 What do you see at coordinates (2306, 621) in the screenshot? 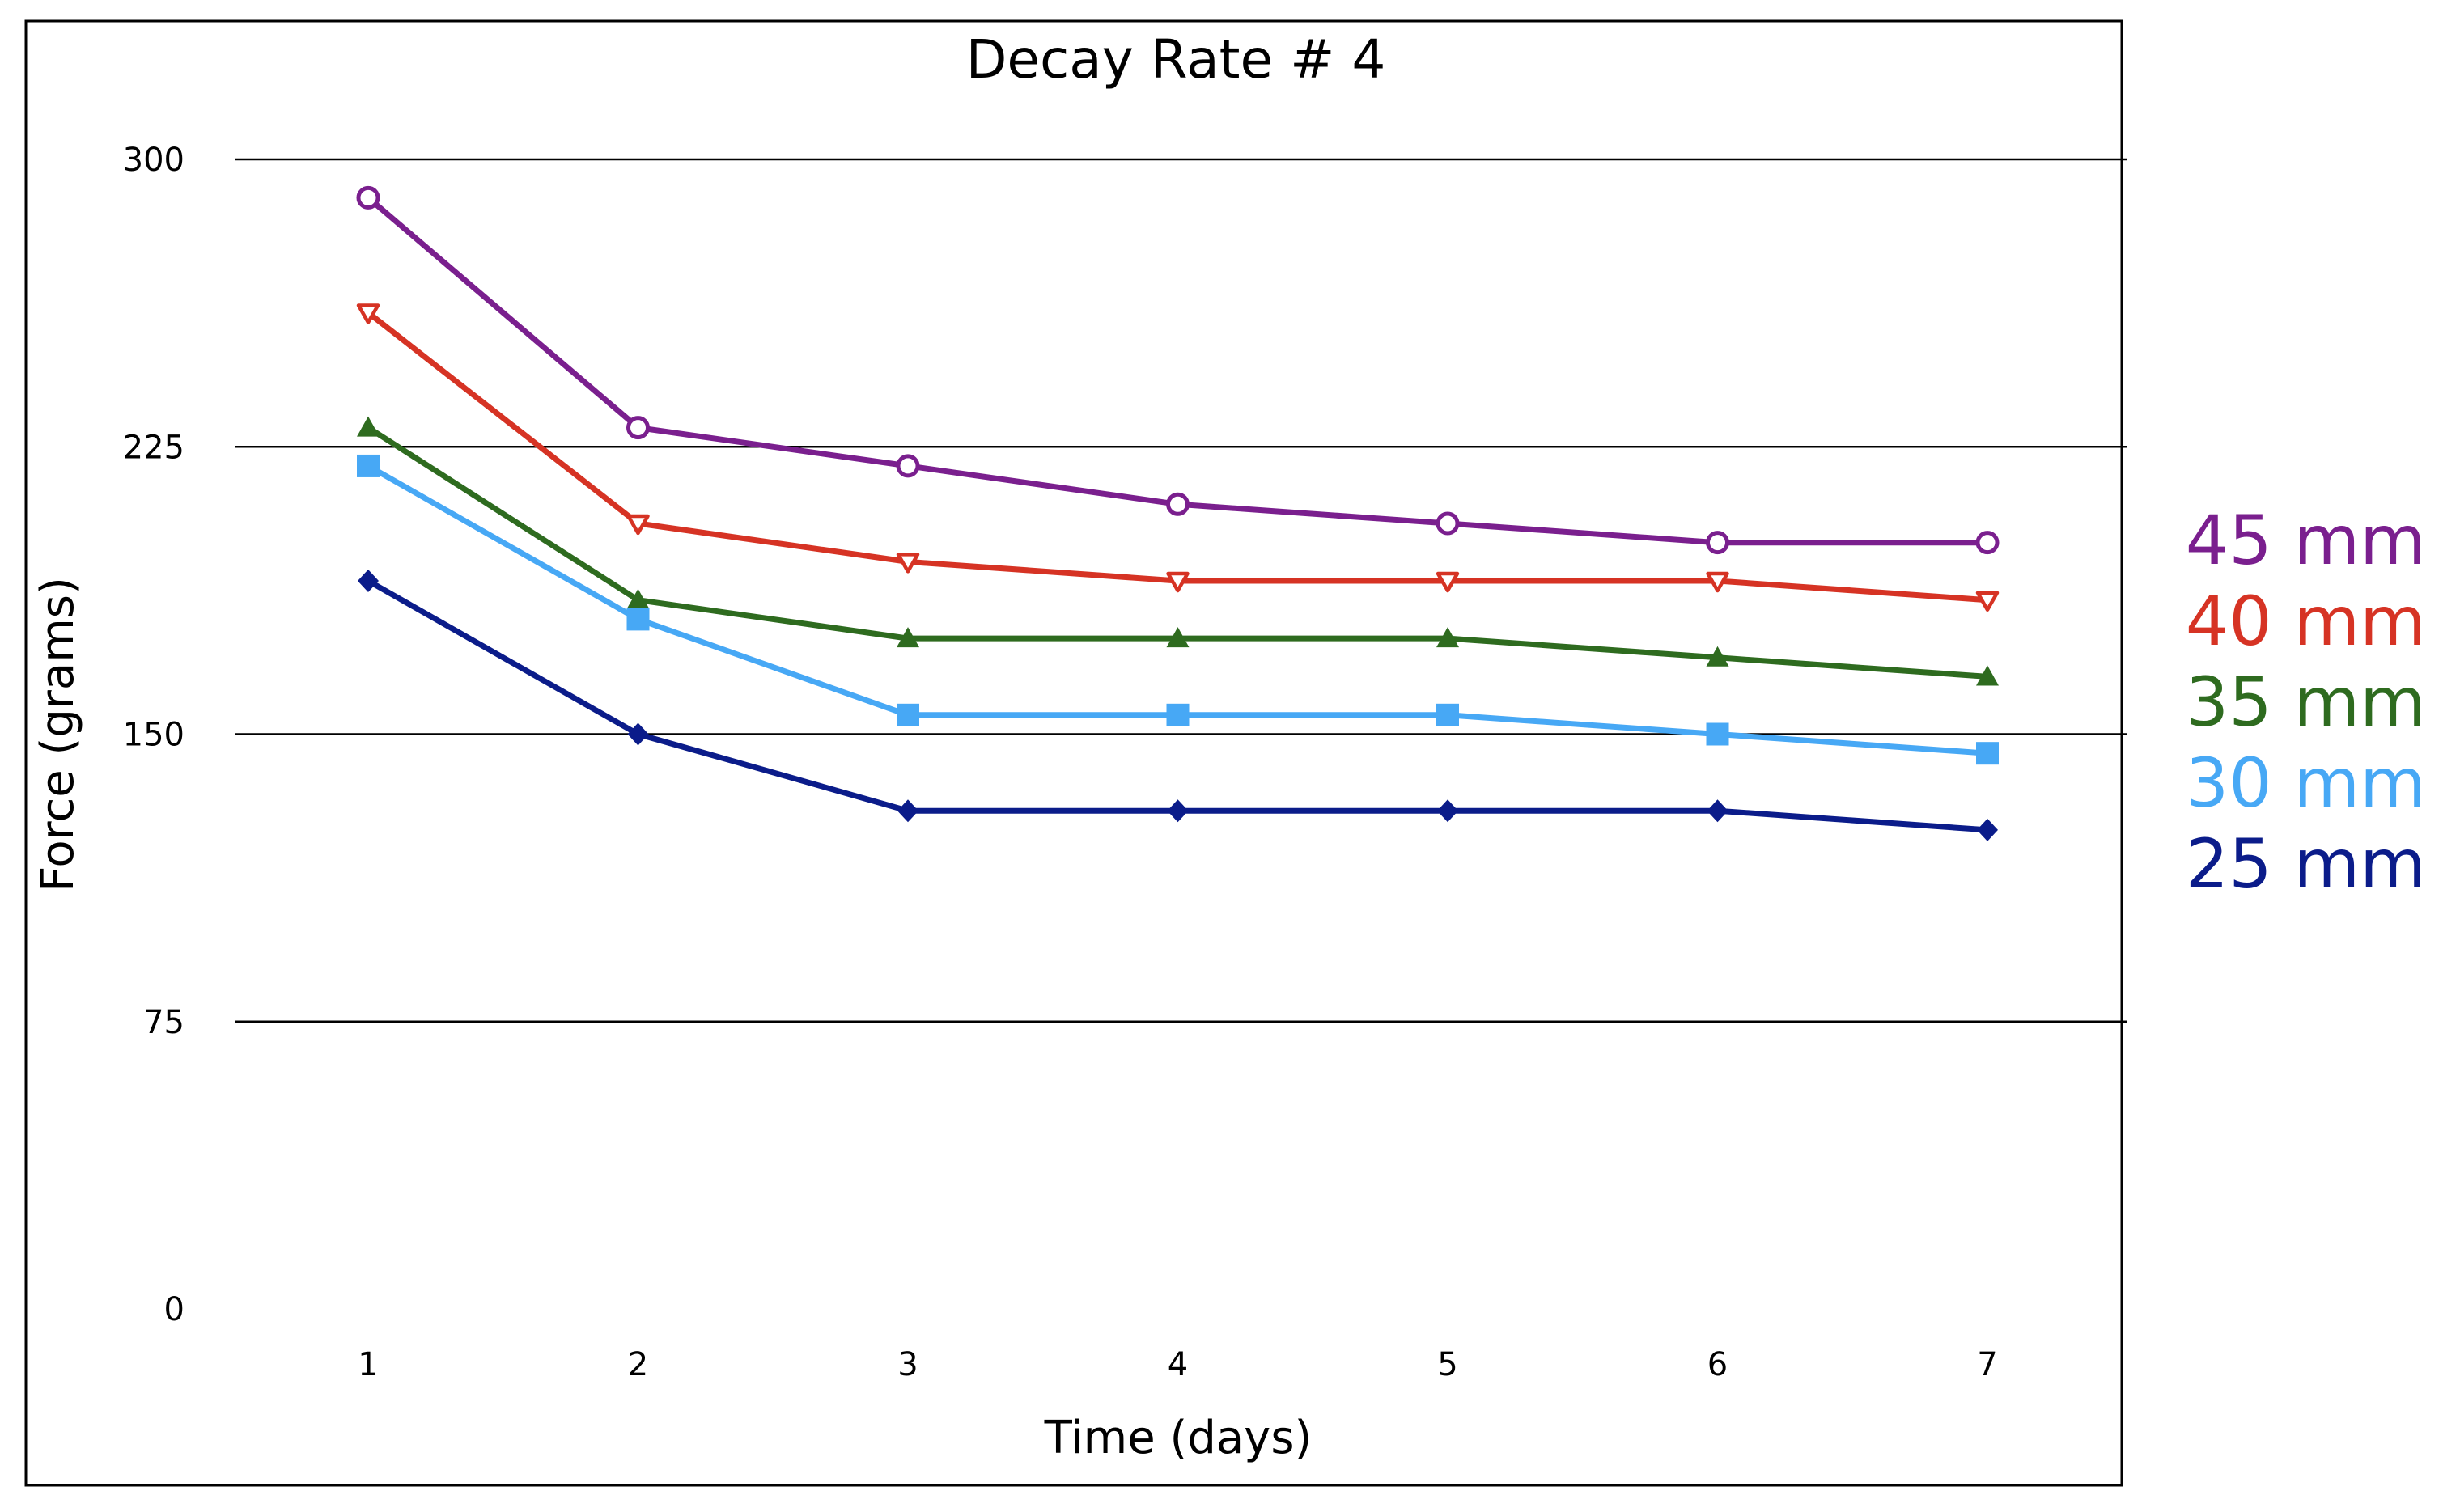
I see `legend-label-40-mm: 40 mm` at bounding box center [2306, 621].